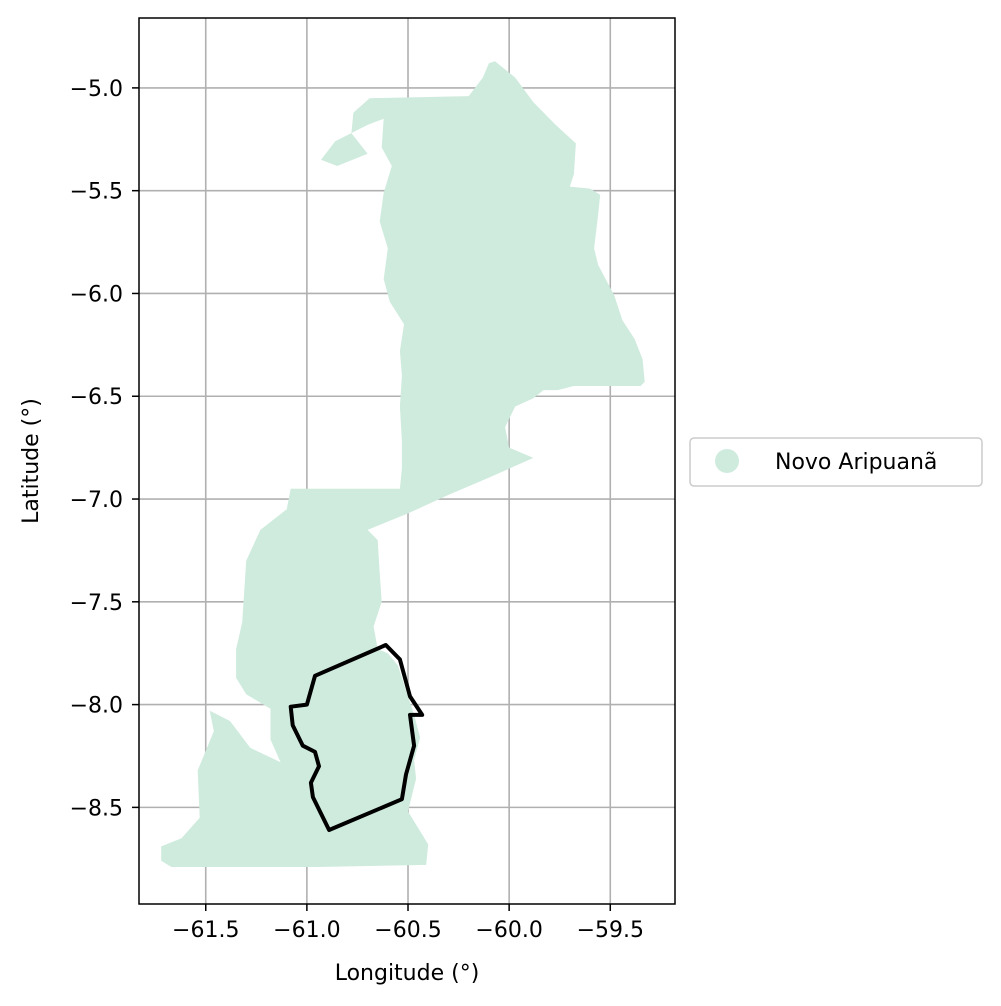 The width and height of the screenshot is (1001, 1006). I want to click on y-axis-label: Latitude (°), so click(31, 461).